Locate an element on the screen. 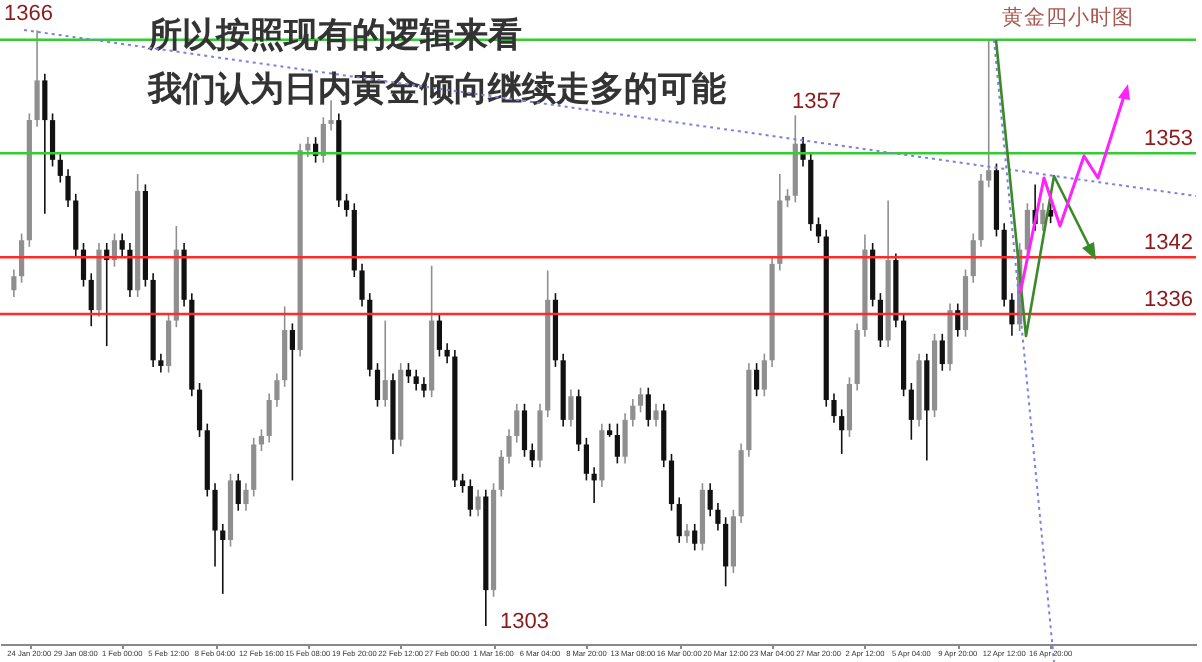 The width and height of the screenshot is (1202, 662). annotation: 我们认为日内黄金倾向继续走多的可能 is located at coordinates (436, 89).